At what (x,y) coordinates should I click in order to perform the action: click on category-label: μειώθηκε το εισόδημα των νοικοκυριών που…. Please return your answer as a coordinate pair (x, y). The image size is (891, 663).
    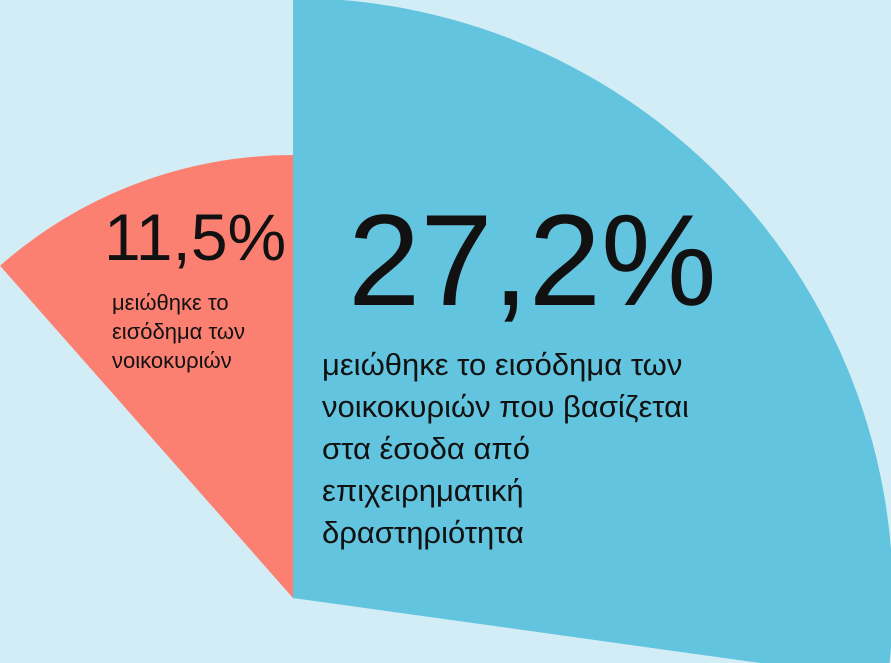
    Looking at the image, I should click on (505, 448).